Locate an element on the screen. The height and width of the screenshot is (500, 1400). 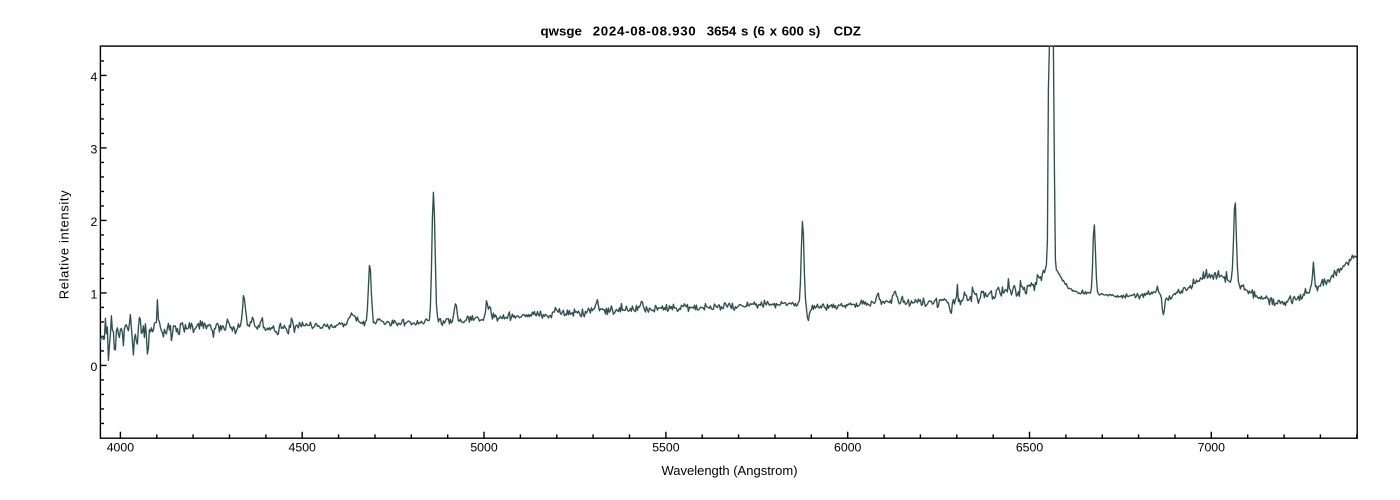
svg-text: CDZ is located at coordinates (847, 31).